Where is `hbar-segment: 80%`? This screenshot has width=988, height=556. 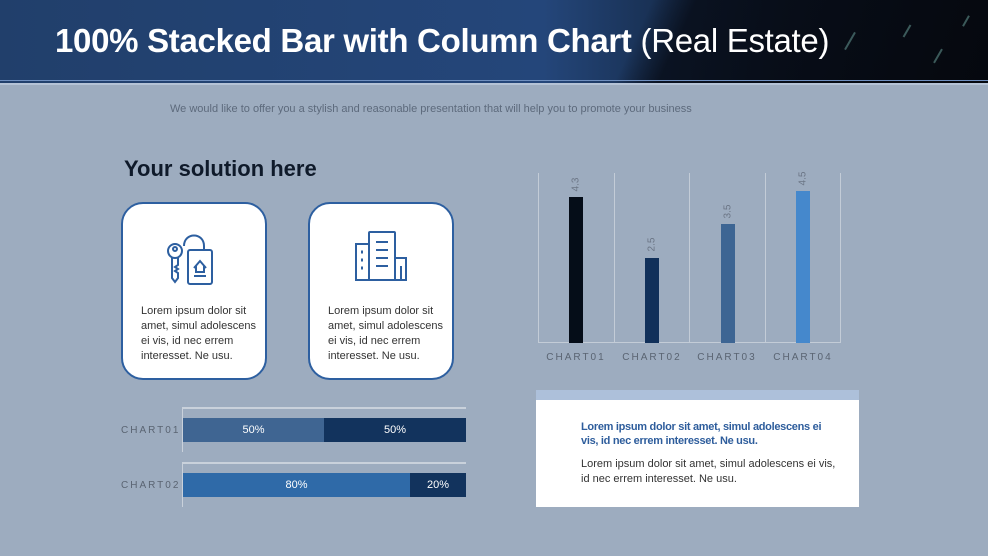 hbar-segment: 80% is located at coordinates (296, 485).